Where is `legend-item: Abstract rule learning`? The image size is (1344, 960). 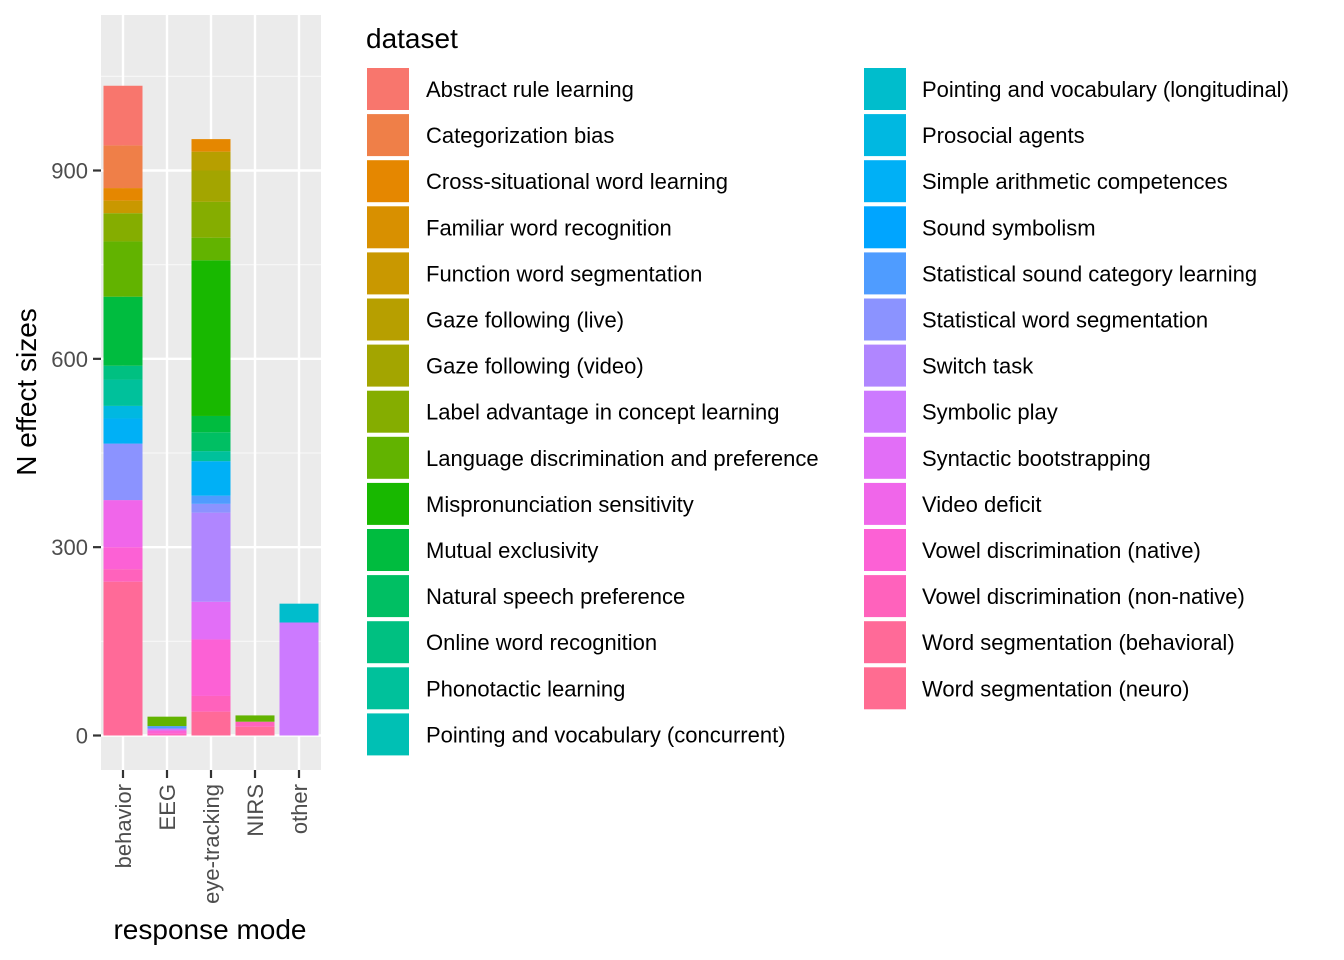
legend-item: Abstract rule learning is located at coordinates (500, 89).